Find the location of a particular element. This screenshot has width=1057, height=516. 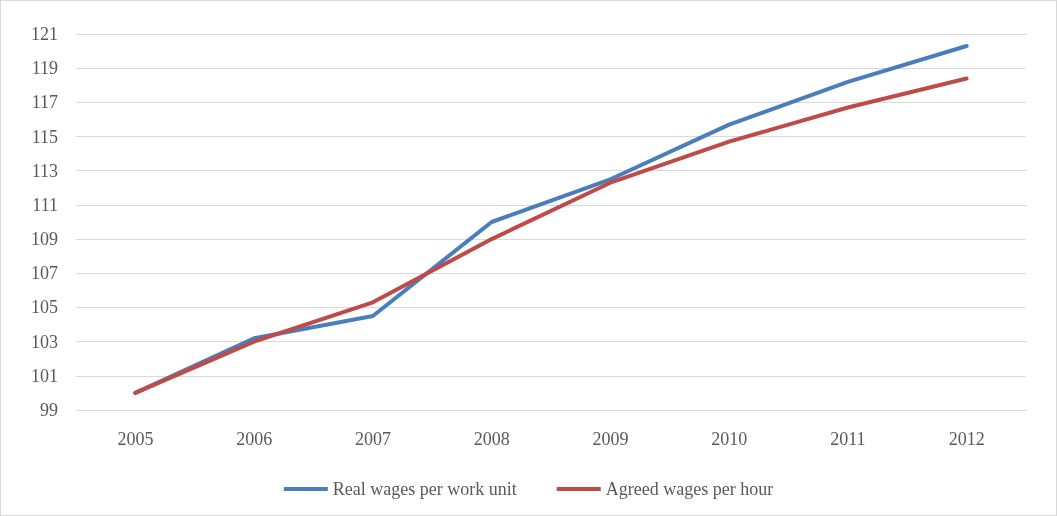

legend-label: Real wages per work unit is located at coordinates (424, 489).